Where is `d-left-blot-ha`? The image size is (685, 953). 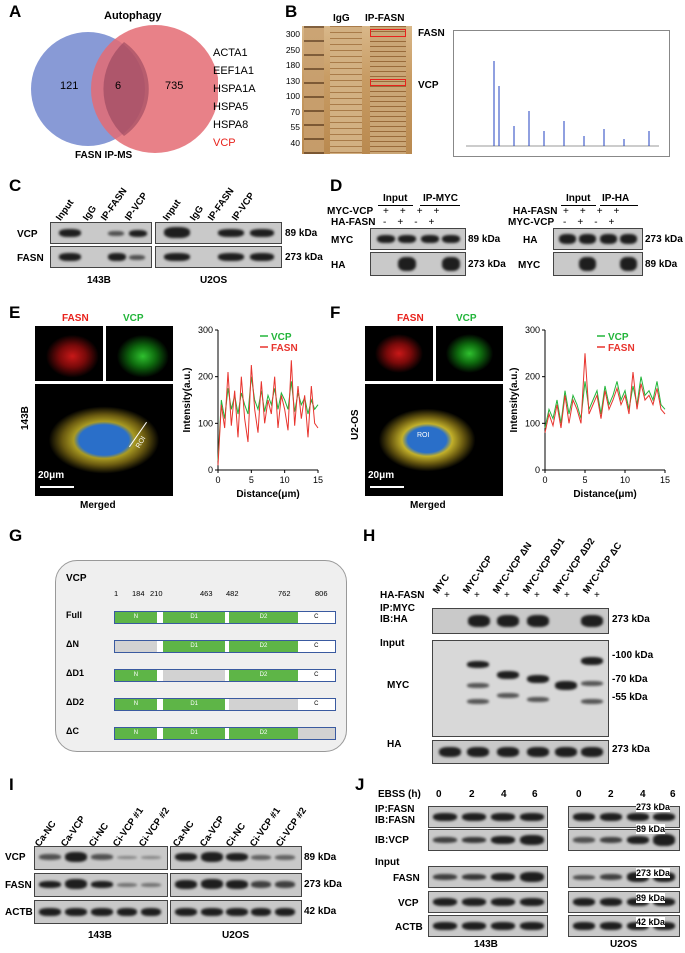
d-left-blot-ha is located at coordinates (418, 264).